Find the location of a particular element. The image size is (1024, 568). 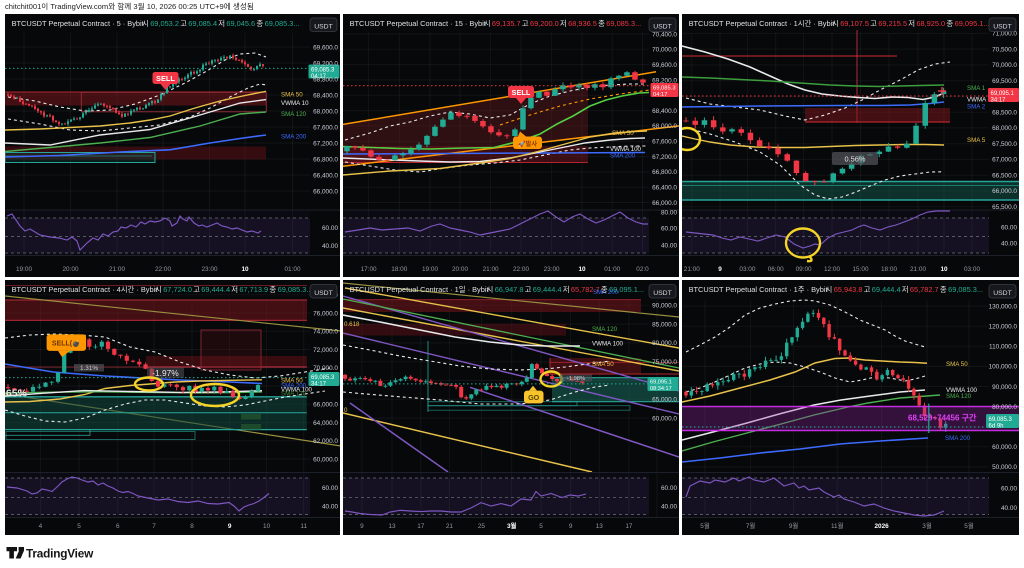

svg-text: 70,000.0 is located at coordinates (1004, 65).